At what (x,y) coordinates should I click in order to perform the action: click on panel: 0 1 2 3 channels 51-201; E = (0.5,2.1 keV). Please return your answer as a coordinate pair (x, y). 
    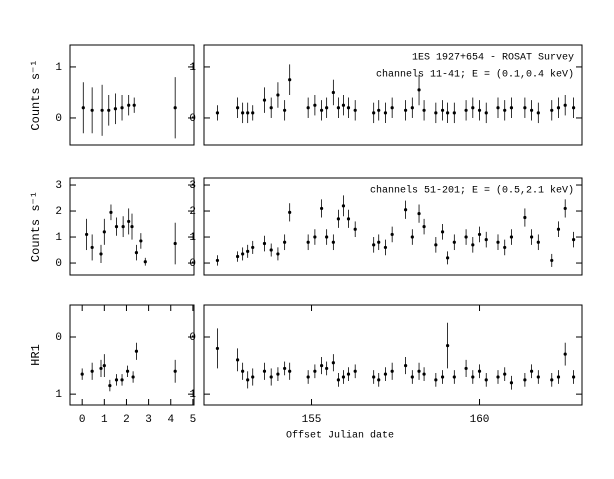
    Looking at the image, I should click on (386, 226).